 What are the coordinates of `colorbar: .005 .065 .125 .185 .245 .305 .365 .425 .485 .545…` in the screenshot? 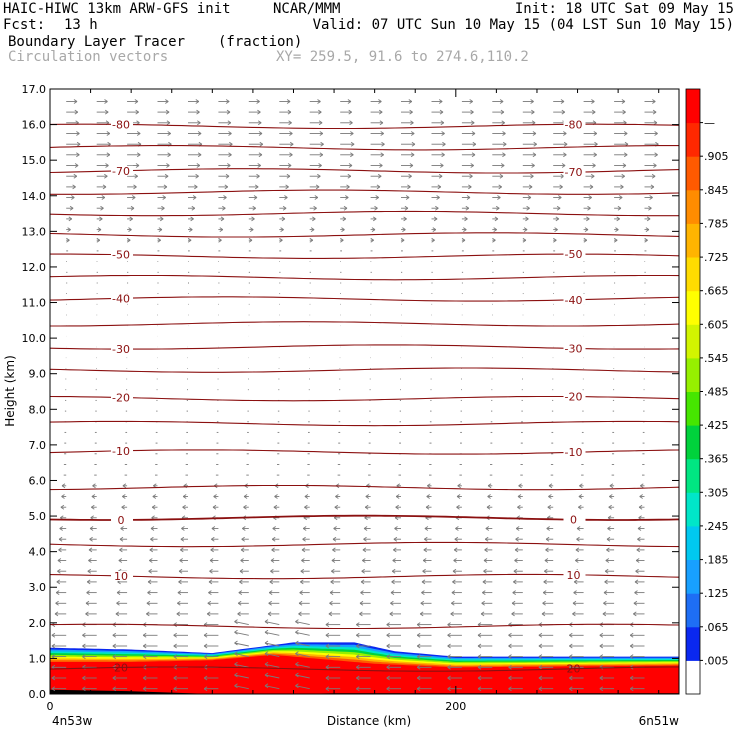 It's located at (707, 391).